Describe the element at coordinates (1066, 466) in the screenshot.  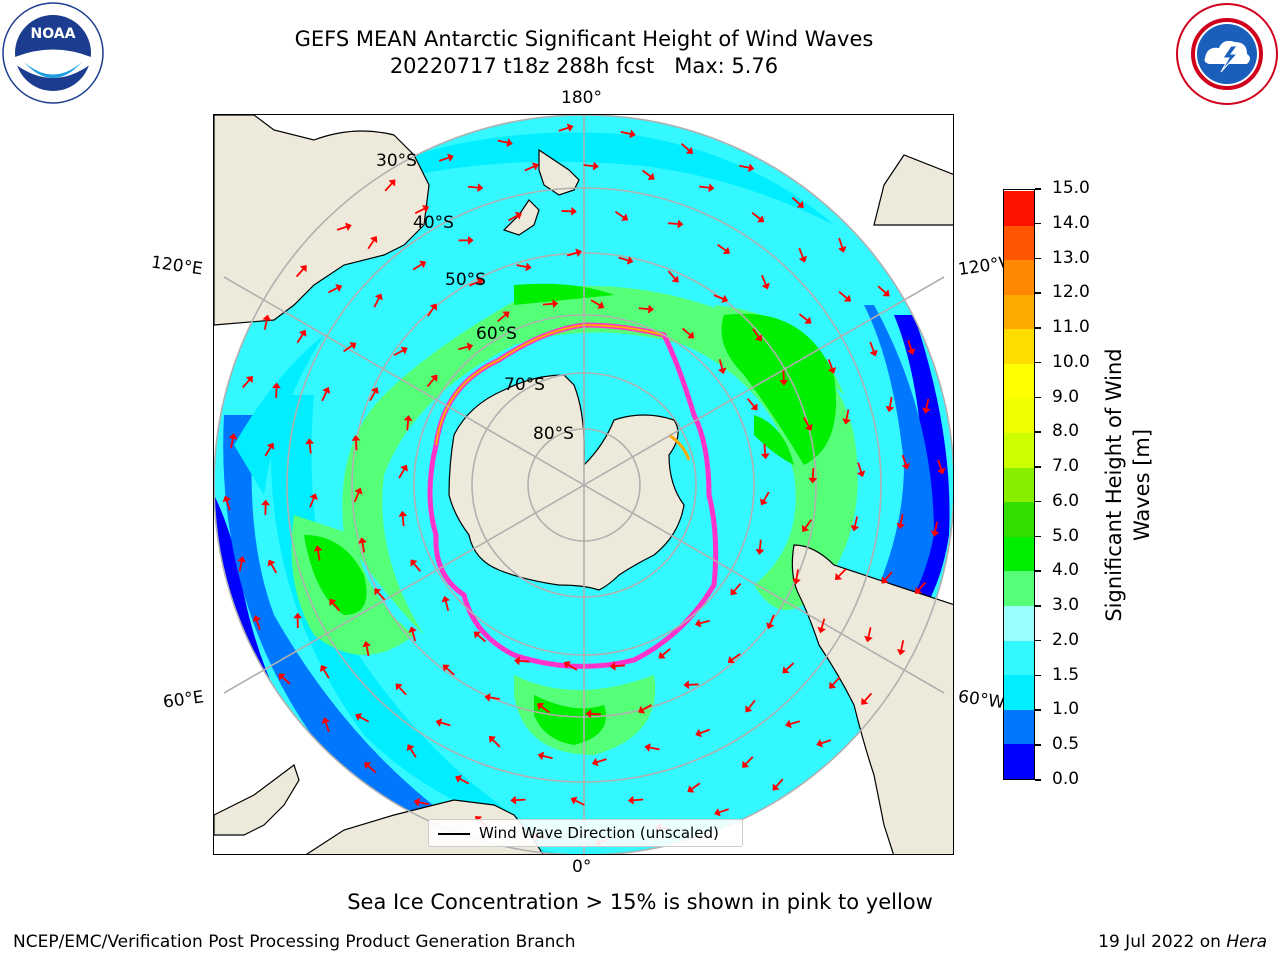
I see `colorbar-tick-label: 7.0` at that location.